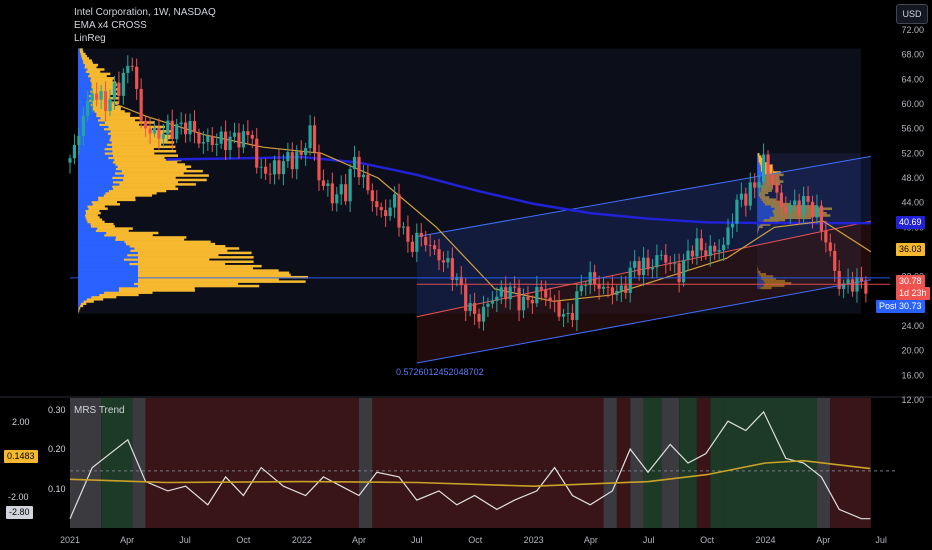  I want to click on time-tick-label: Apr, so click(359, 540).